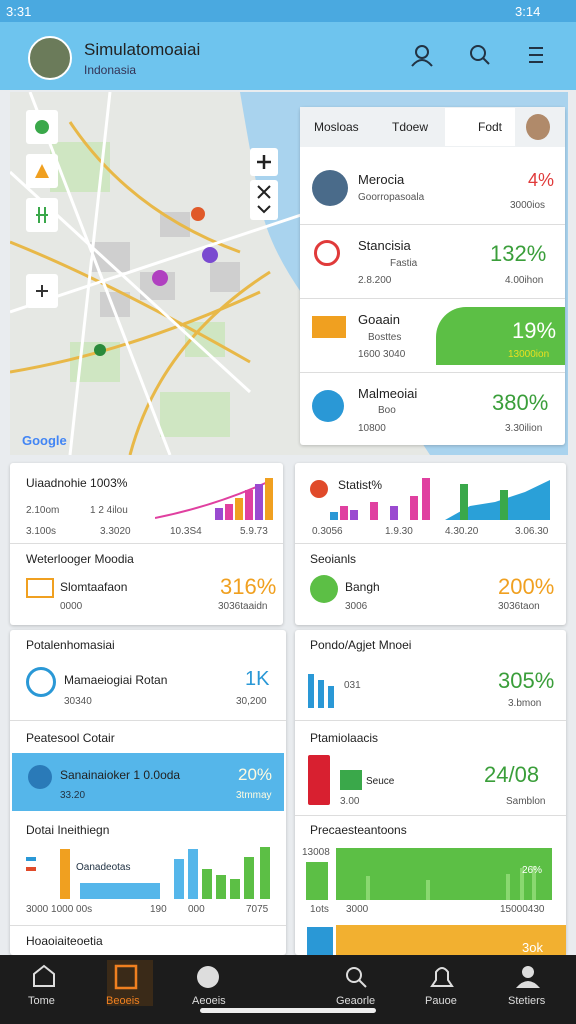 This screenshot has height=1024, width=576. I want to click on stat-value: 24/08, so click(512, 774).